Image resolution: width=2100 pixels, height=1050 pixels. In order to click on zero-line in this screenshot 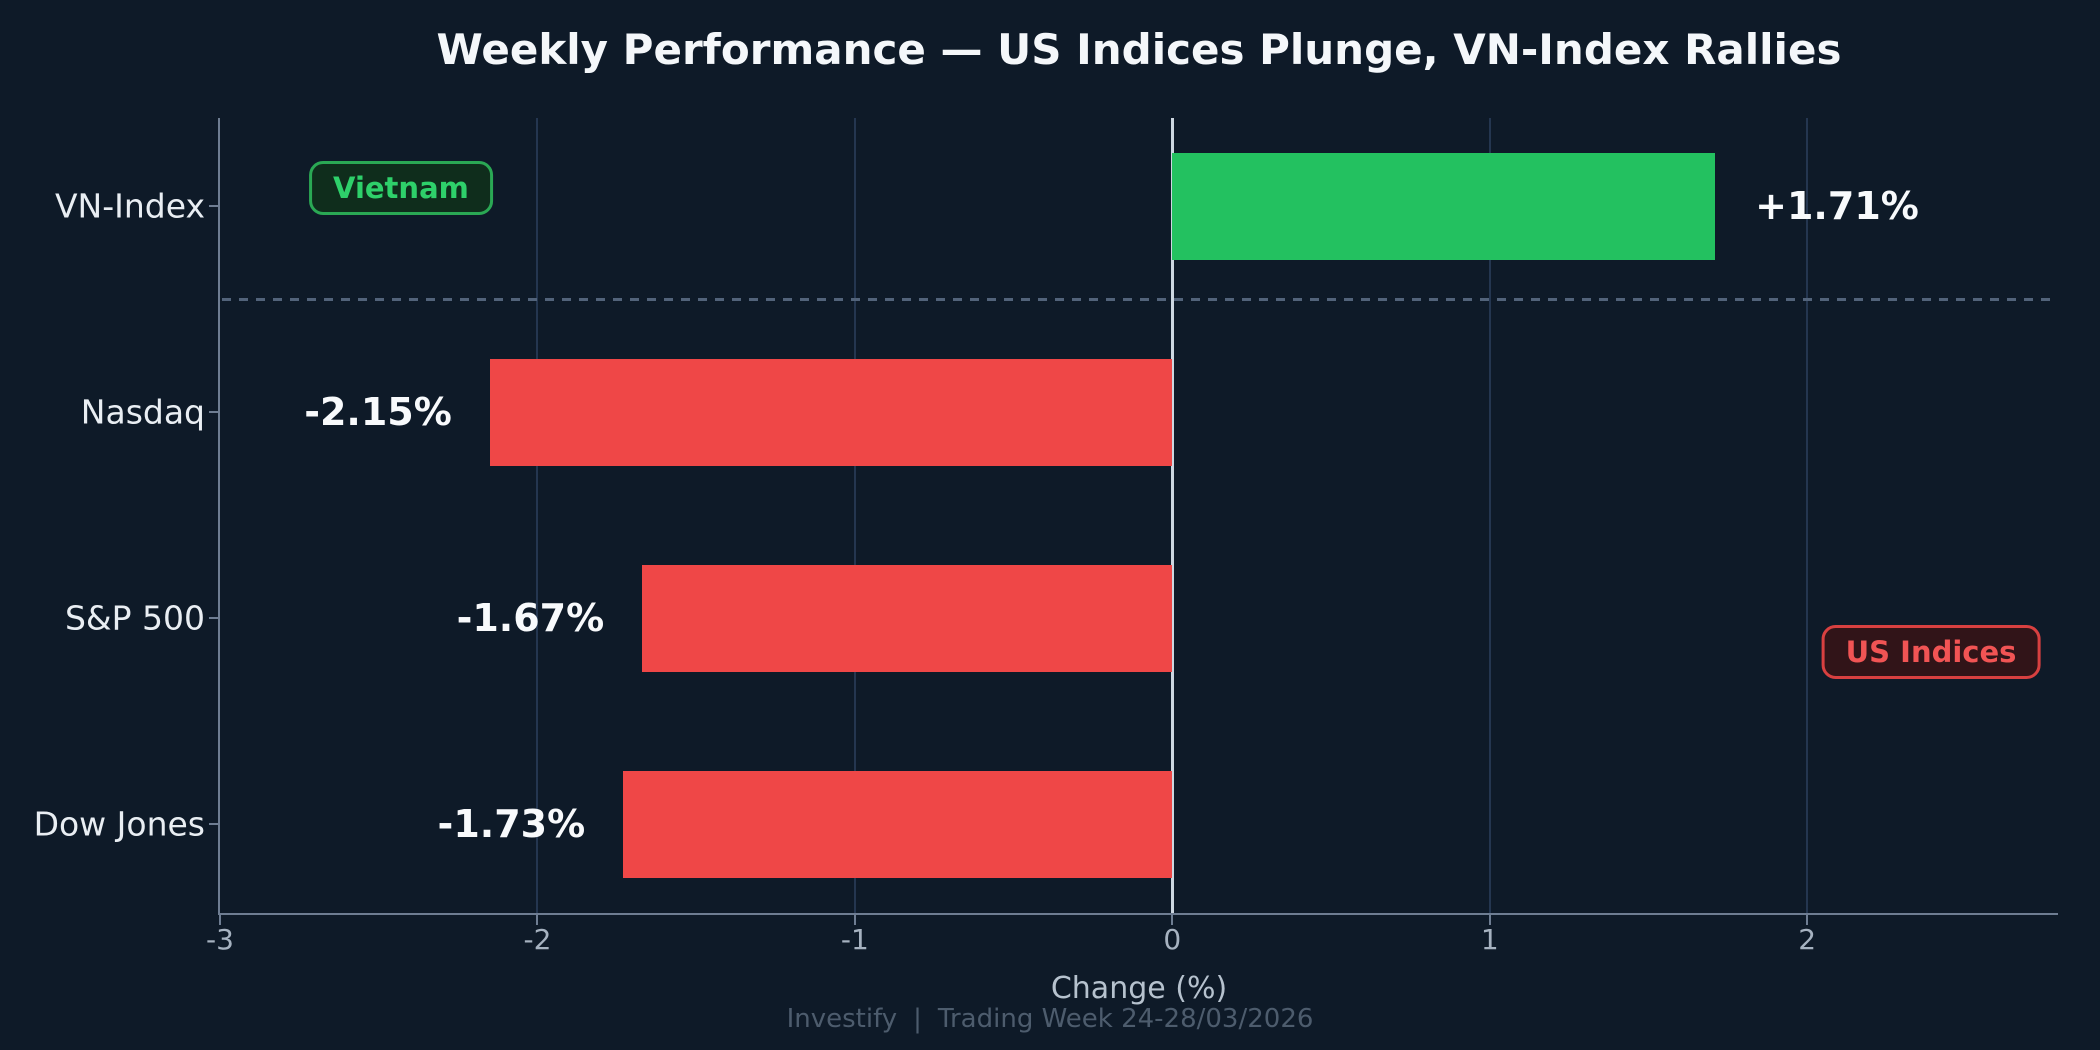, I will do `click(1172, 515)`.